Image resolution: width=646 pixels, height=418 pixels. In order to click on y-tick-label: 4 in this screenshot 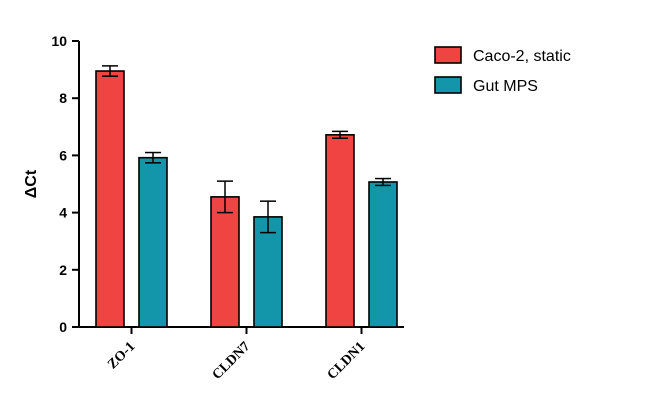, I will do `click(63, 213)`.